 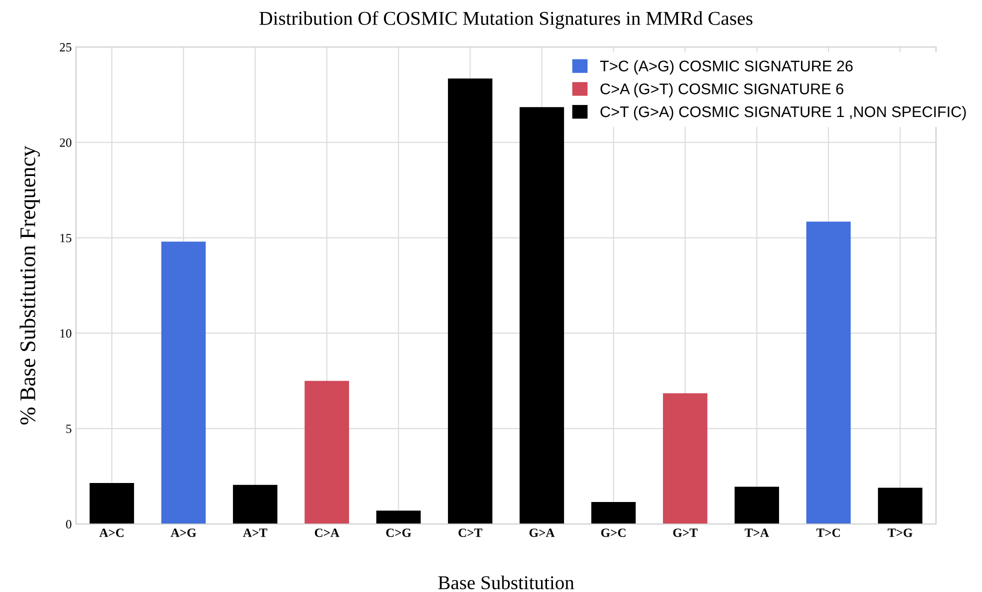 What do you see at coordinates (505, 20) in the screenshot?
I see `chart-title: Distribution Of COSMIC Mutation Signatures in MMRd Cases` at bounding box center [505, 20].